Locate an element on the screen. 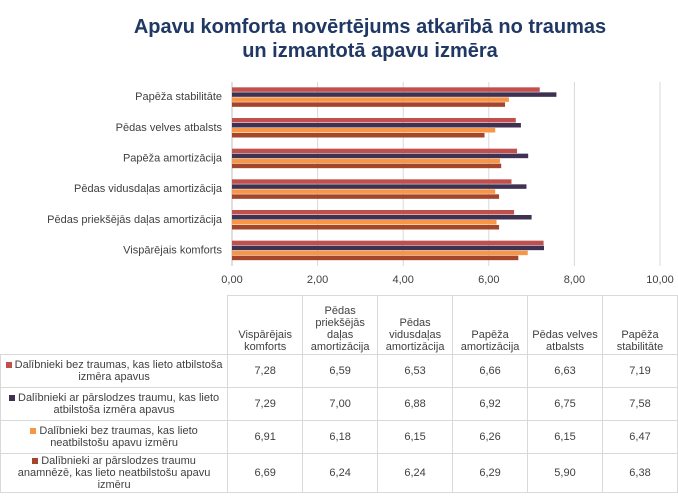  value-cell: 6,47 is located at coordinates (639, 437).